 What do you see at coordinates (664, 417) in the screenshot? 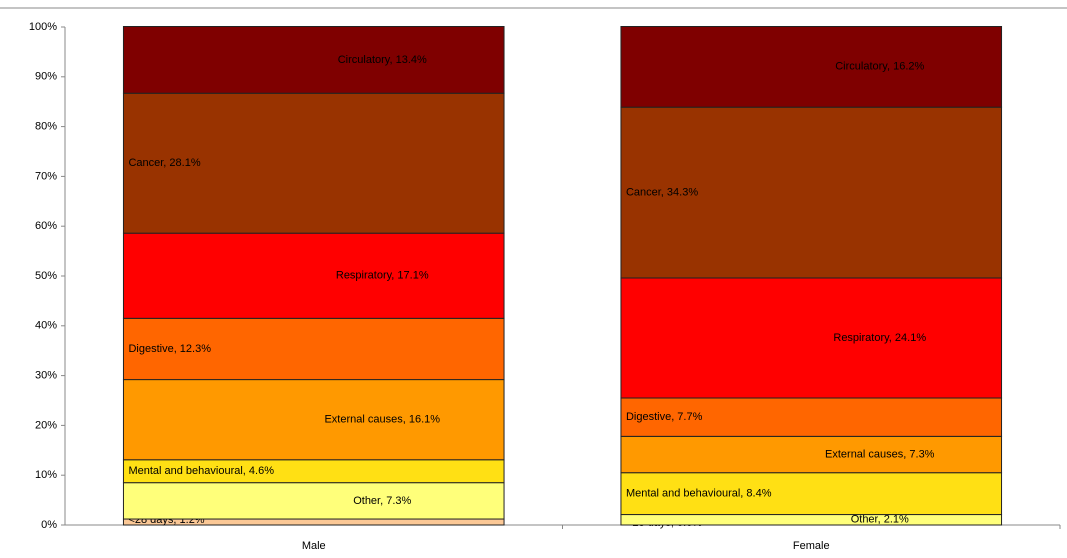
I see `data-label: Digestive, 7.7%` at bounding box center [664, 417].